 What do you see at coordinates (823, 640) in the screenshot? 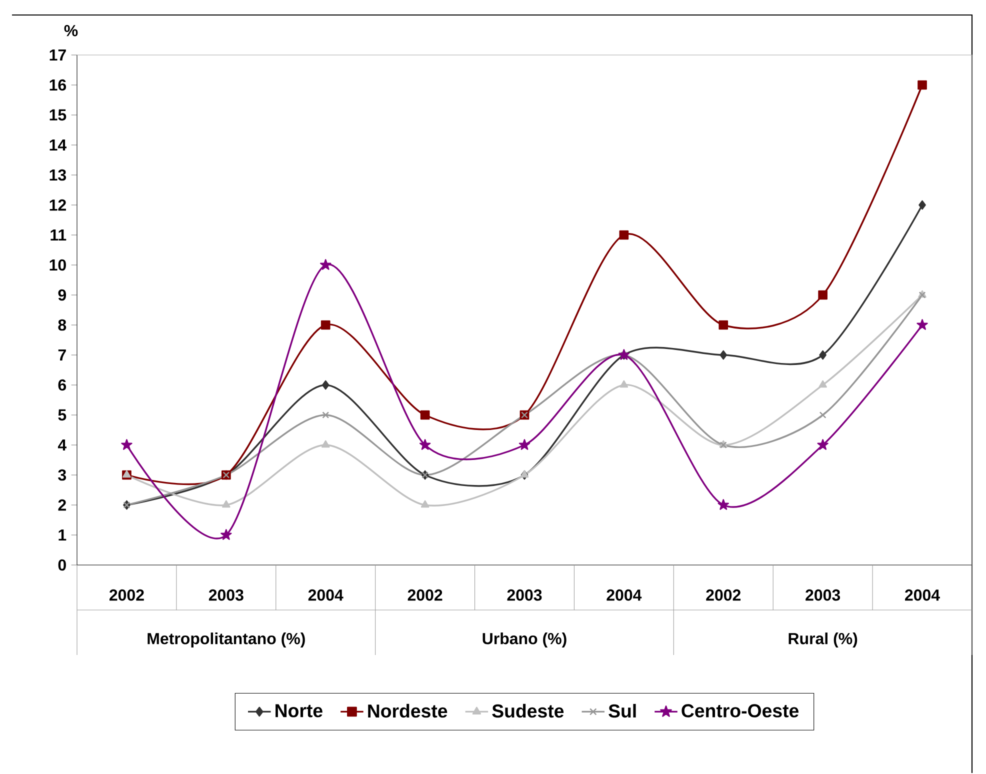
I see `text: Rural (%)` at bounding box center [823, 640].